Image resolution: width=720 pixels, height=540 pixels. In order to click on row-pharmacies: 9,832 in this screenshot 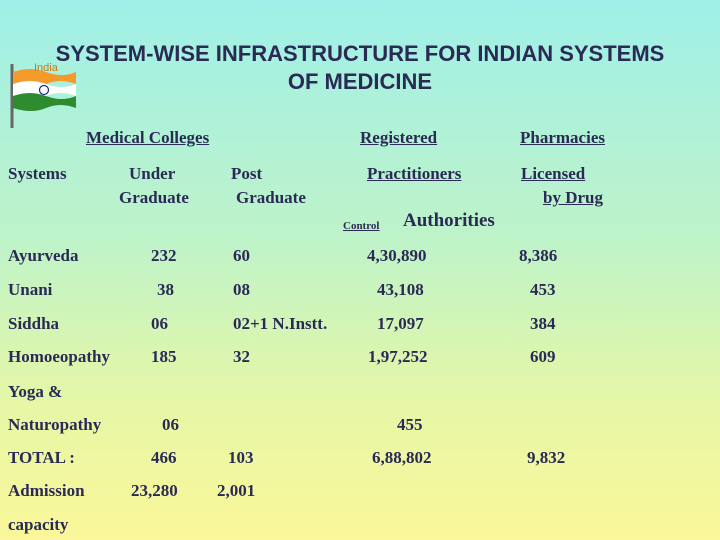, I will do `click(546, 457)`.